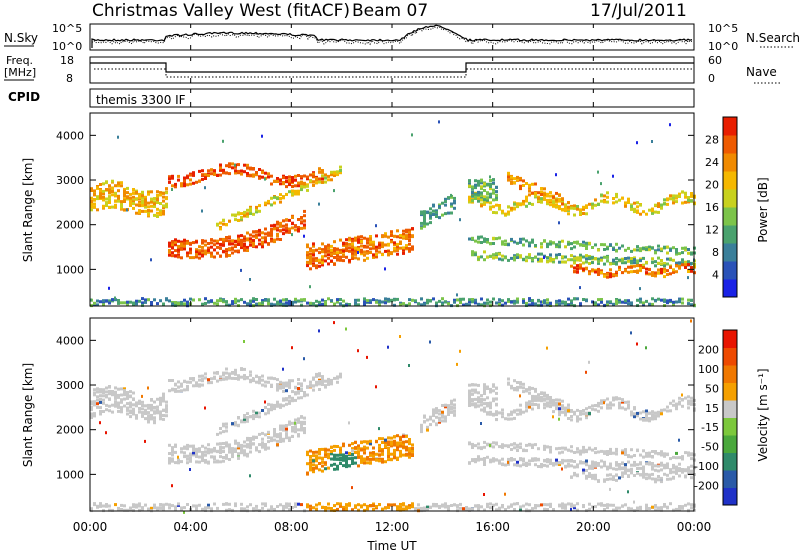 This screenshot has height=554, width=800. What do you see at coordinates (773, 38) in the screenshot?
I see `nsearch-label: N.Search` at bounding box center [773, 38].